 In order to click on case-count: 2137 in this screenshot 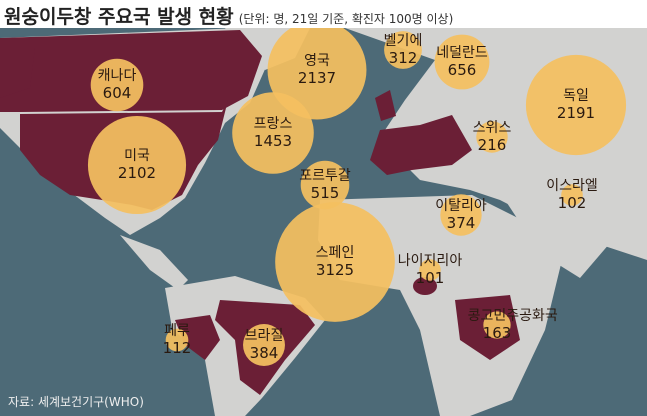, I will do `click(317, 78)`.